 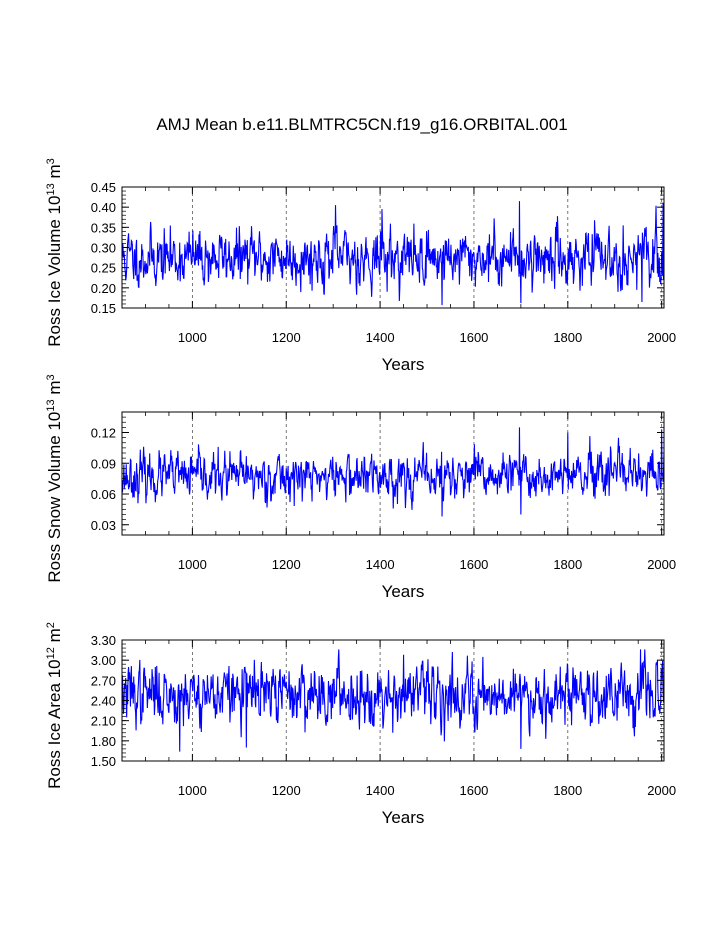 What do you see at coordinates (103, 494) in the screenshot?
I see `y-tick-label: 0.06` at bounding box center [103, 494].